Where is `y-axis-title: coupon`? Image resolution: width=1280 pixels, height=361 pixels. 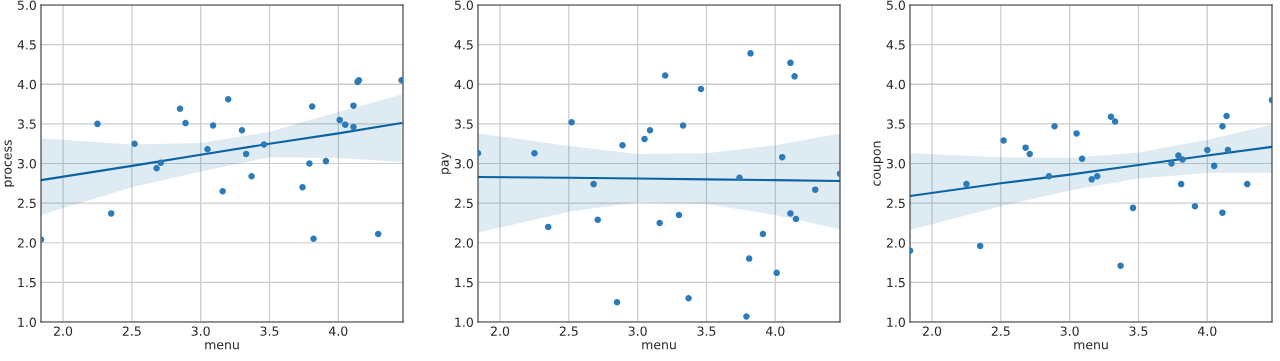
y-axis-title: coupon is located at coordinates (878, 163).